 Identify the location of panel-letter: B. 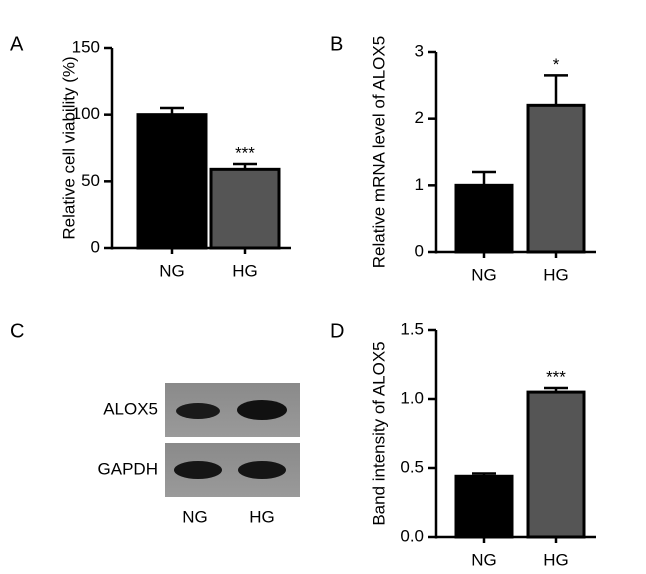
(336, 44).